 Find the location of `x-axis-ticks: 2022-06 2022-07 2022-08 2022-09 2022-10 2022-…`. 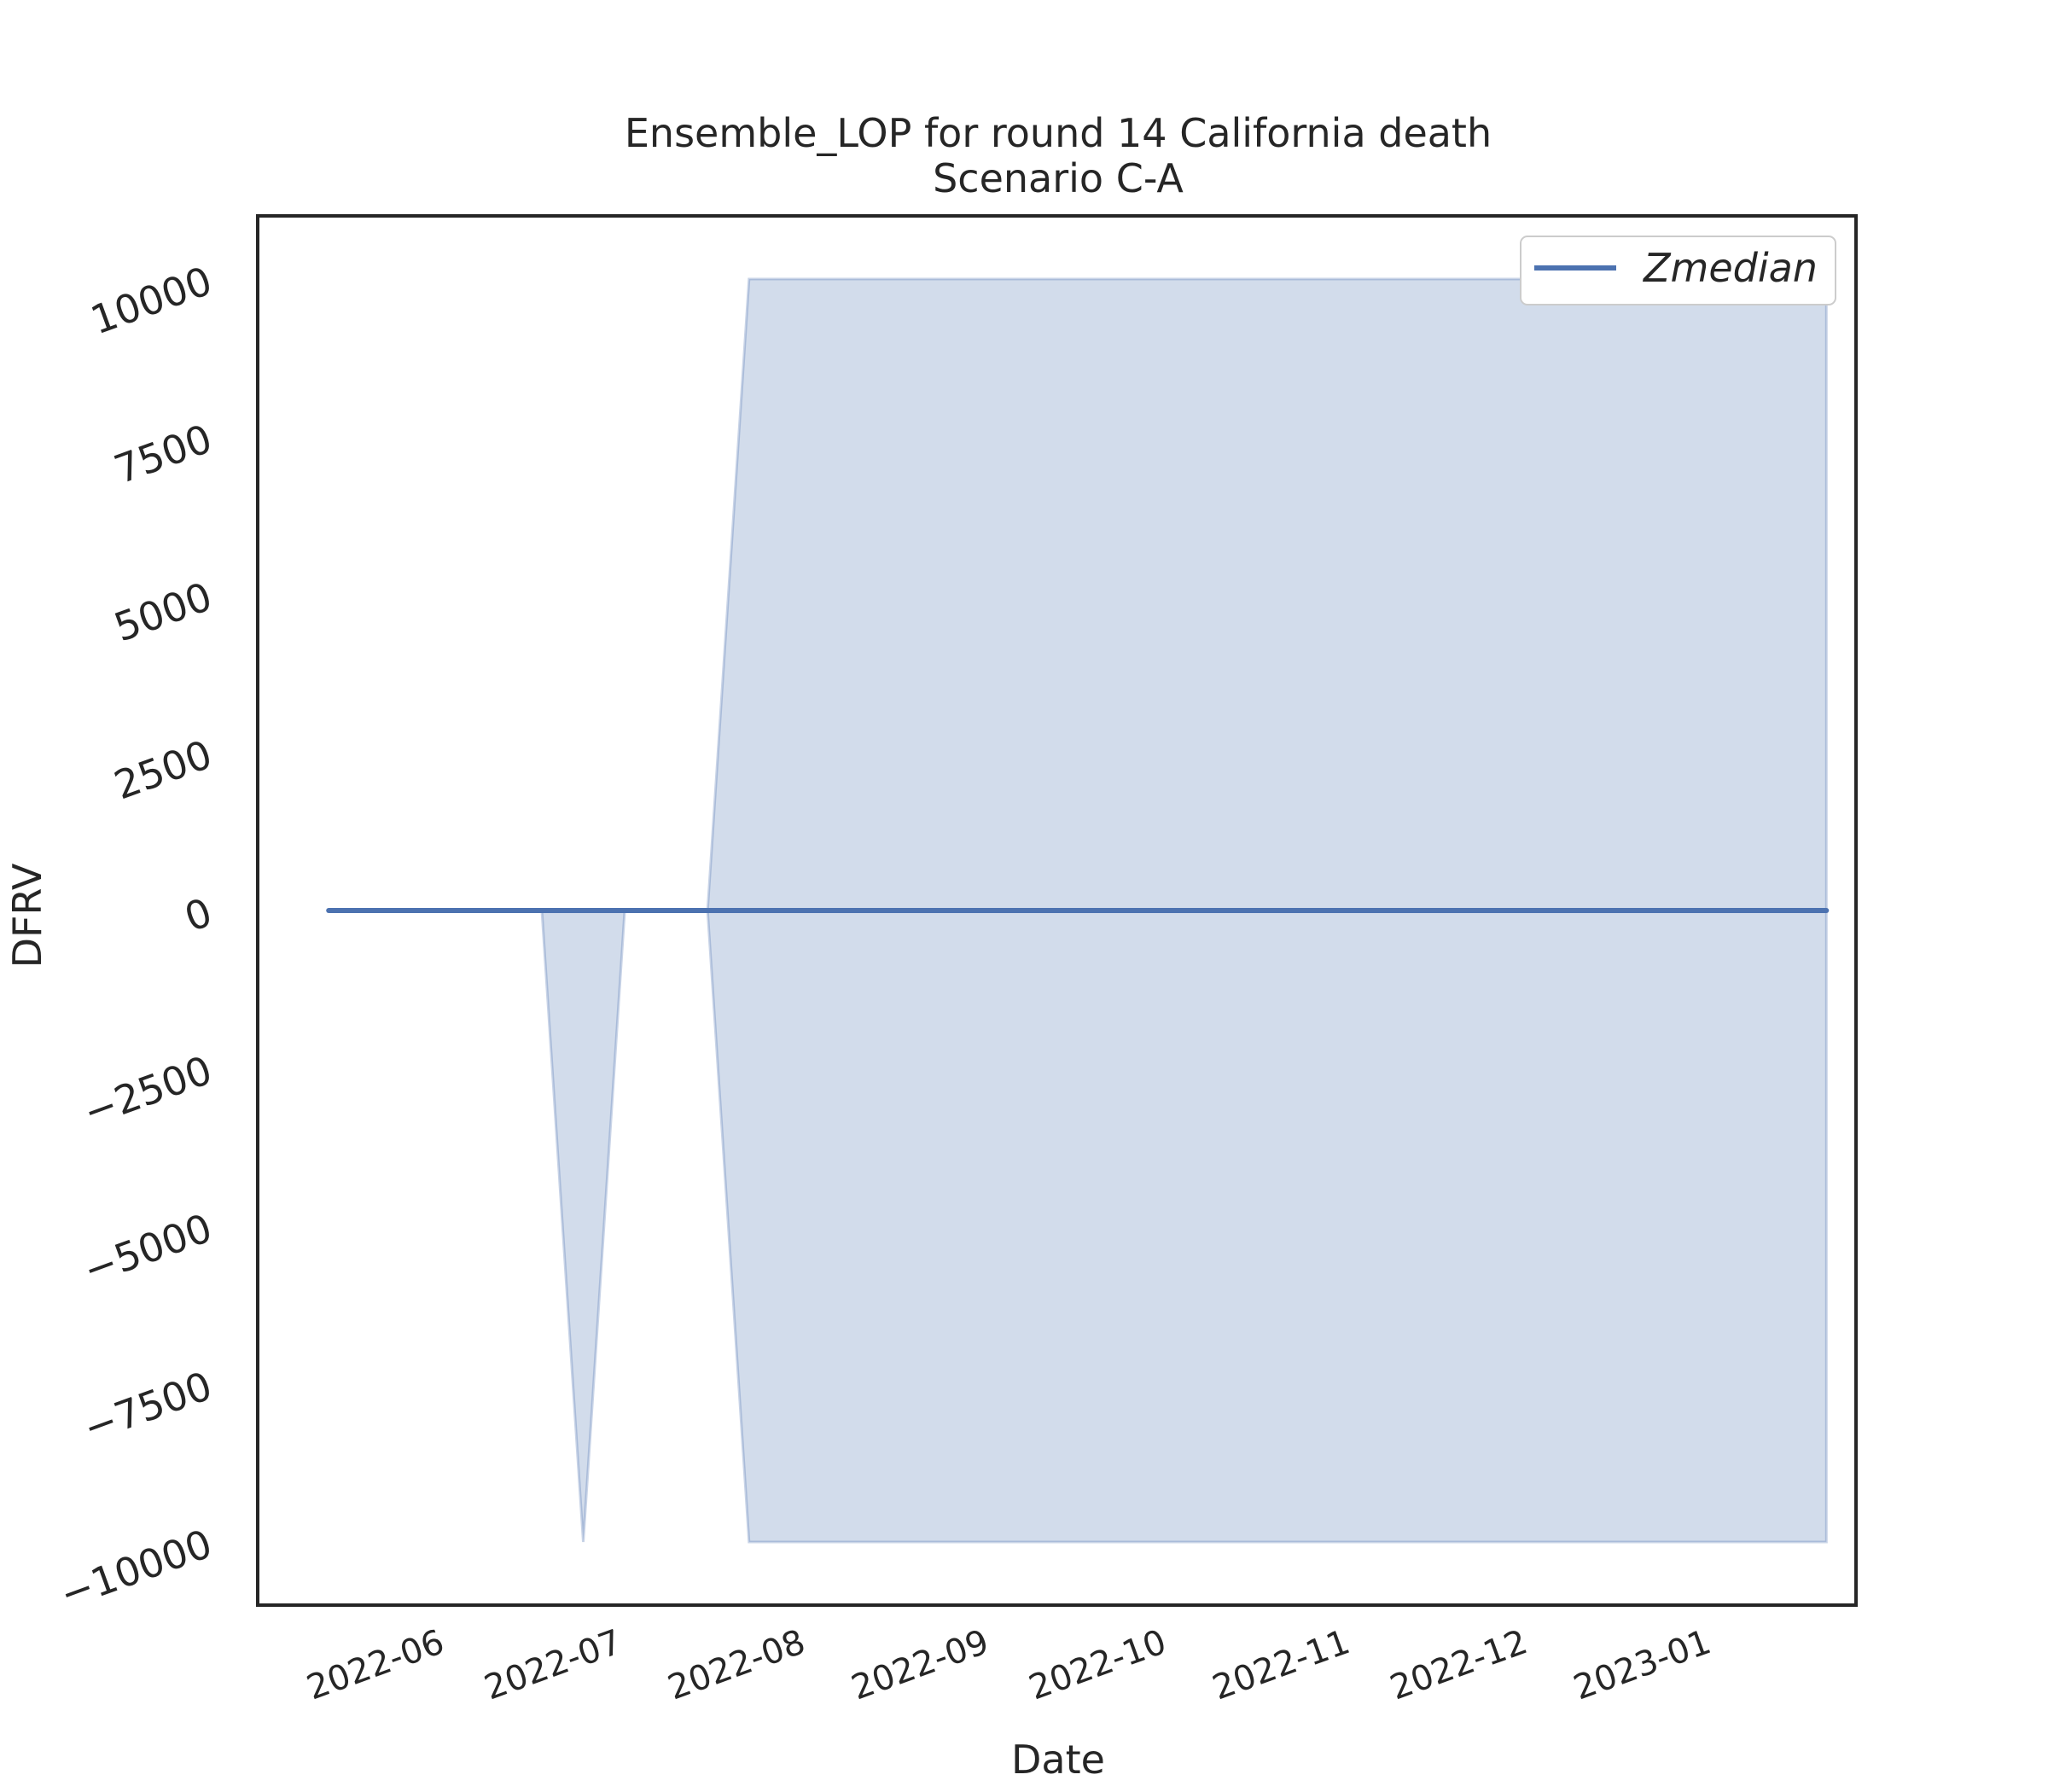

x-axis-ticks: 2022-06 2022-07 2022-08 2022-09 2022-10 2022-… is located at coordinates (1009, 1665).